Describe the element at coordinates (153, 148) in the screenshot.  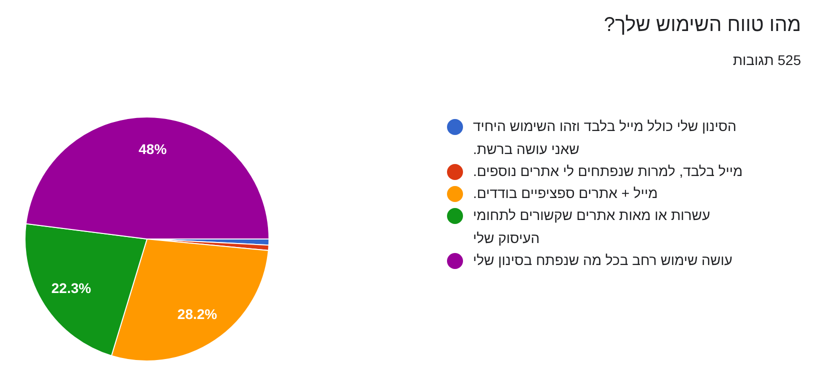
I see `data-label: 48%` at that location.